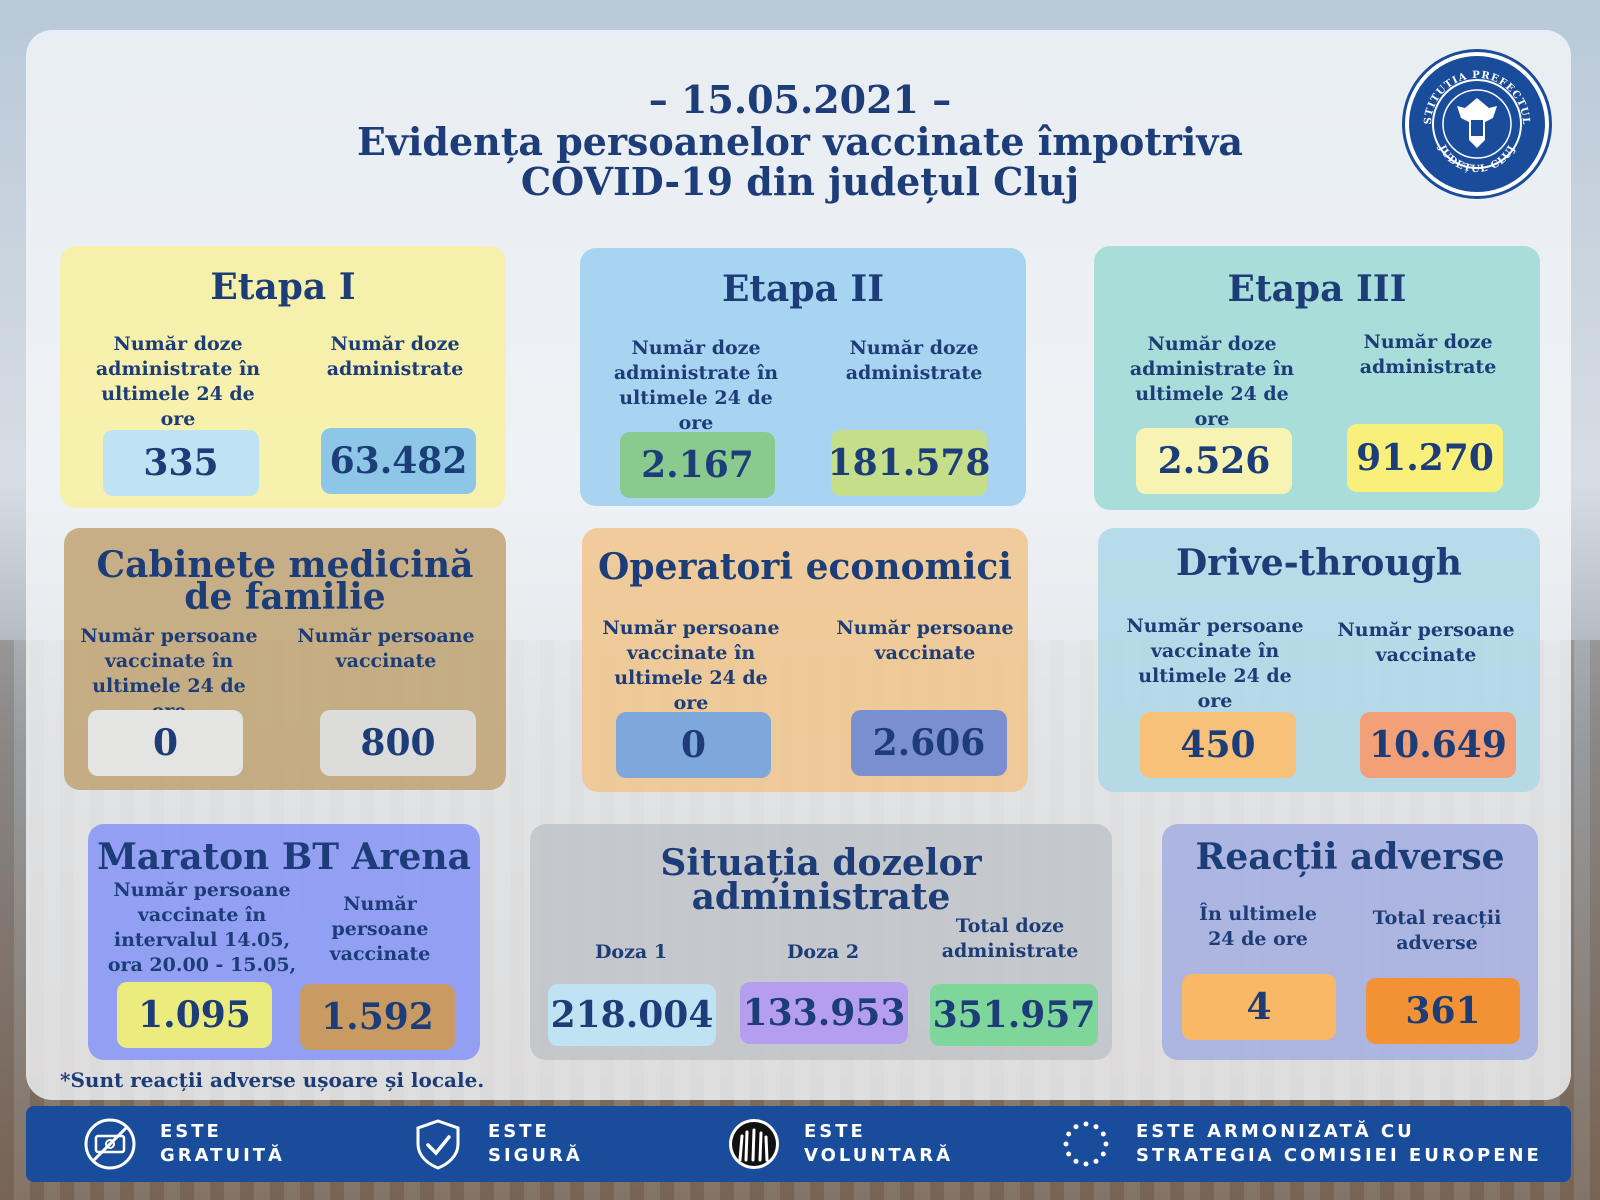  I want to click on adverse-reactions-note: *Sunt reacții adverse ușoare și locale., so click(272, 1080).